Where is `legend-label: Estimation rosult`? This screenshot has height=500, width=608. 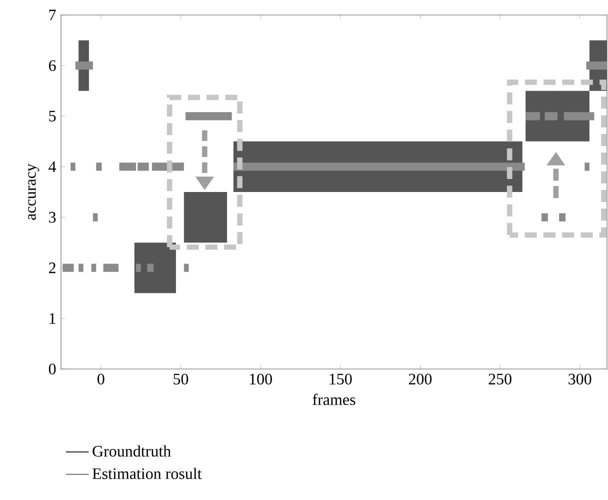
legend-label: Estimation rosult is located at coordinates (147, 474).